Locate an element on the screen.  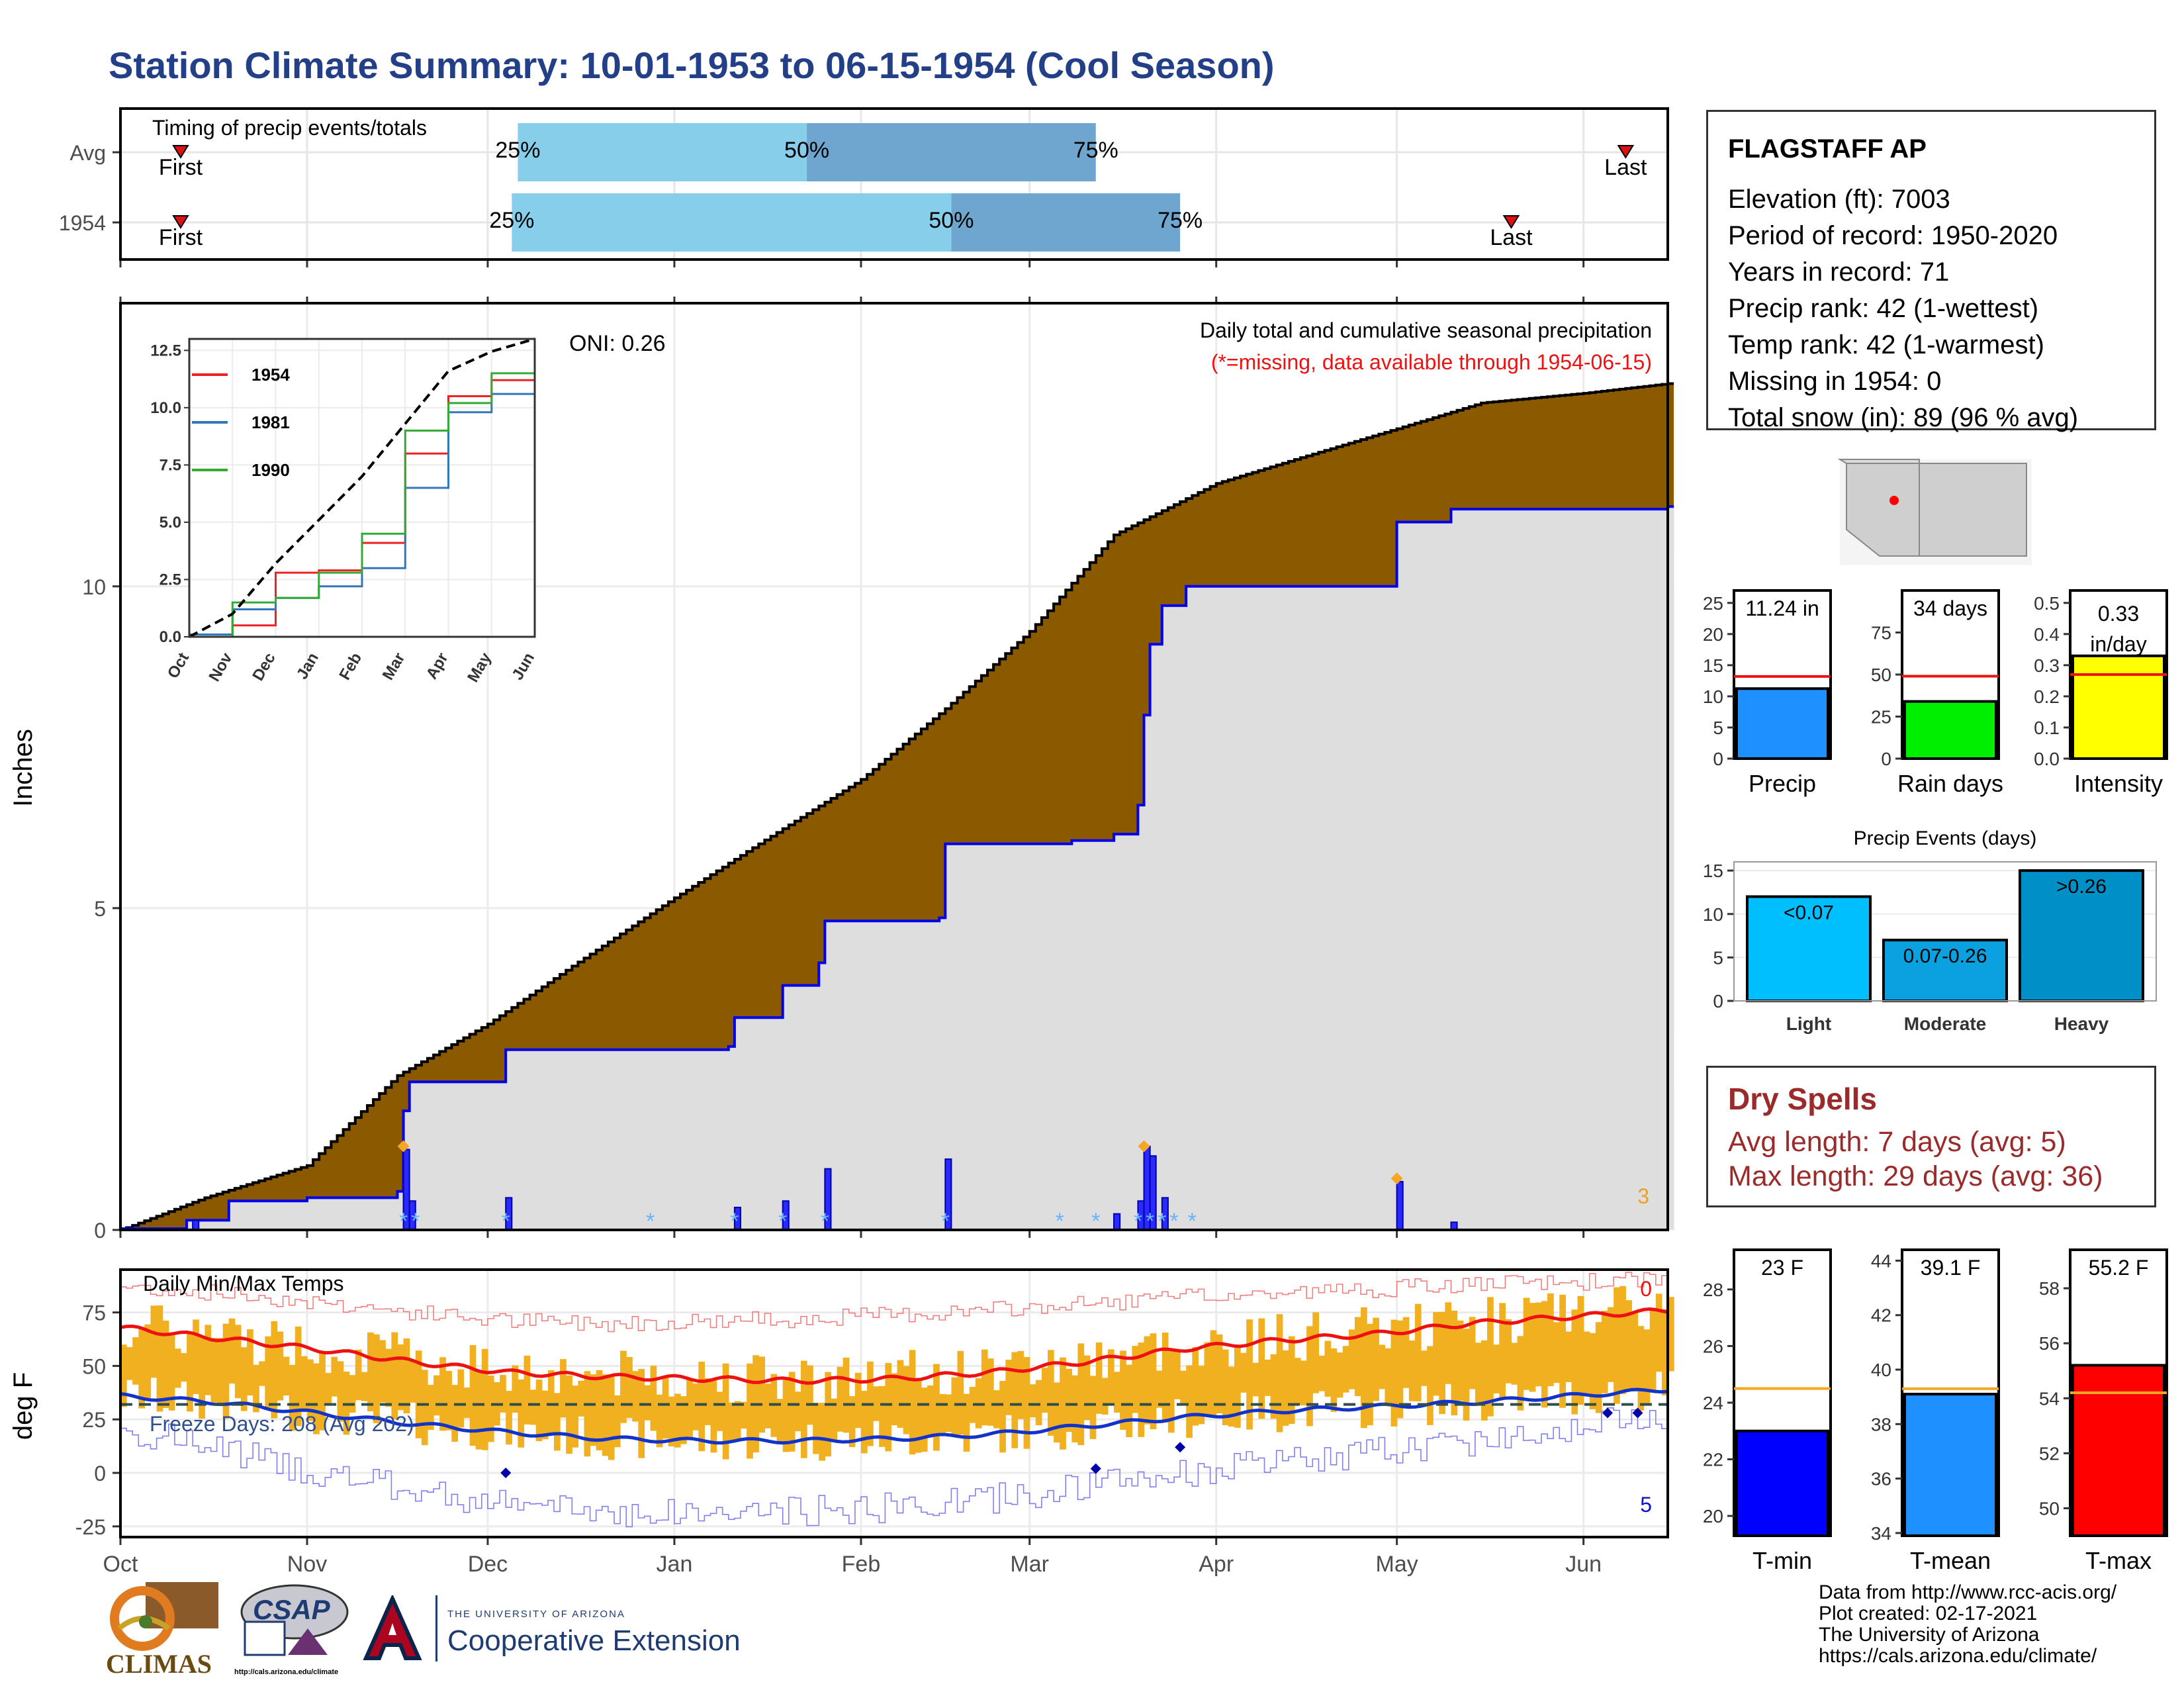
precip-ytick-label-2: 10 is located at coordinates (94, 587).